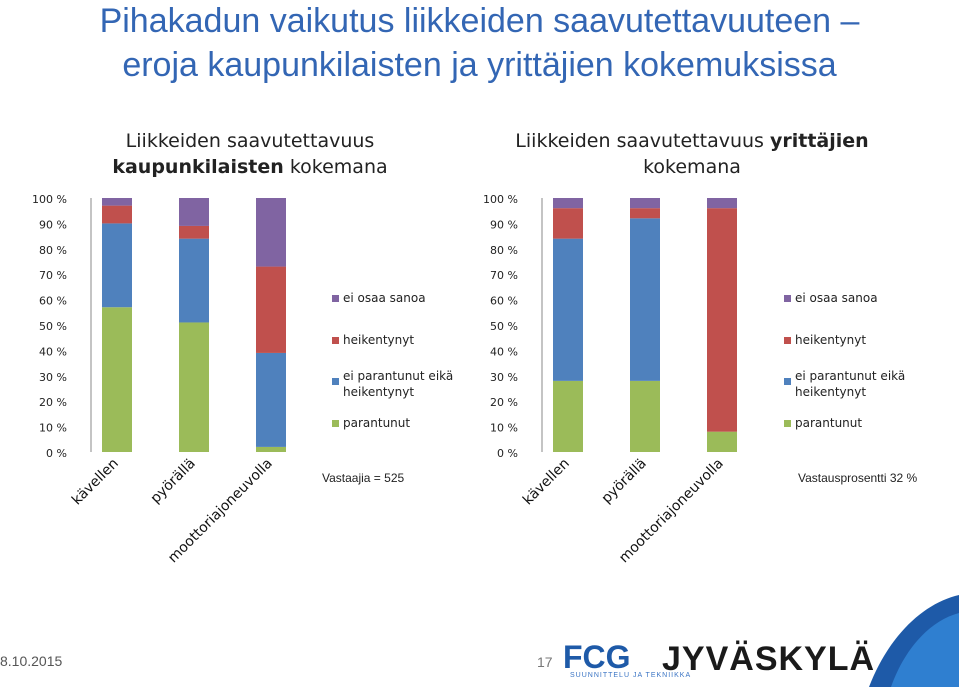  Describe the element at coordinates (504, 301) in the screenshot. I see `chart2-ytick-label: 60 %` at that location.